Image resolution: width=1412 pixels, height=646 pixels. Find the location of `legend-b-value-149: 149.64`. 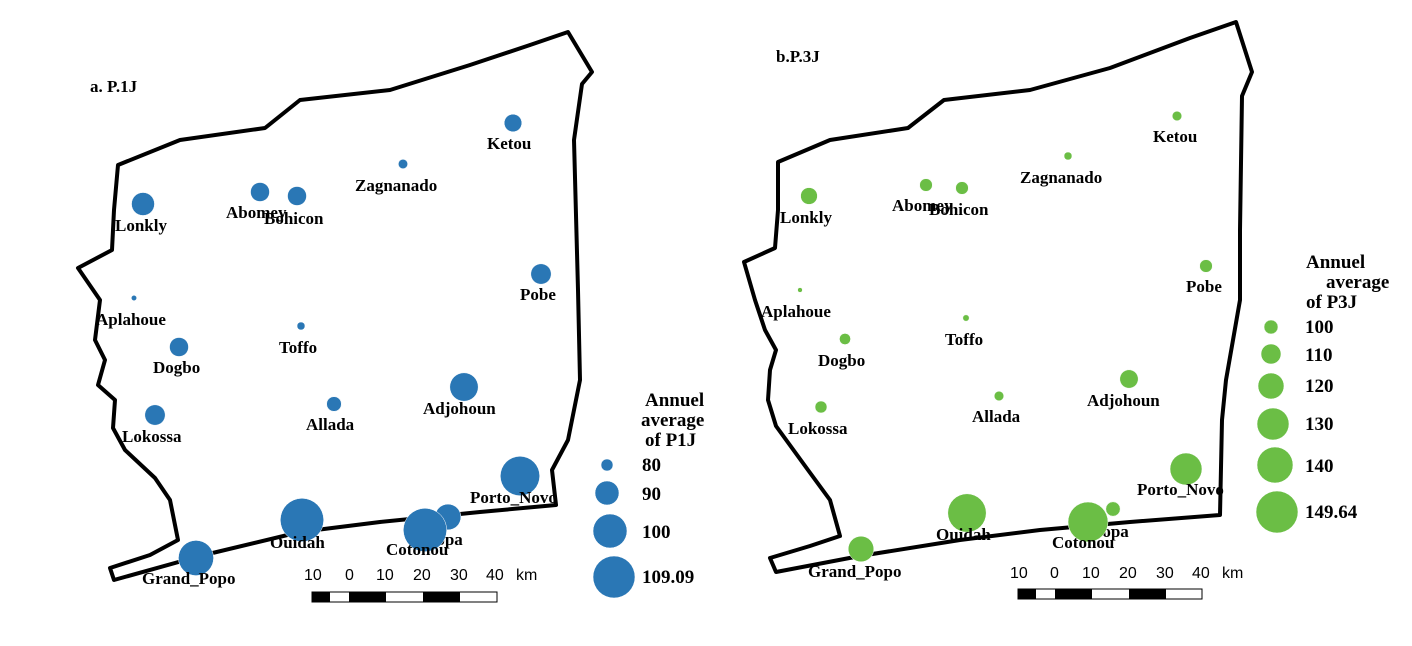

legend-b-value-149: 149.64 is located at coordinates (1331, 512).